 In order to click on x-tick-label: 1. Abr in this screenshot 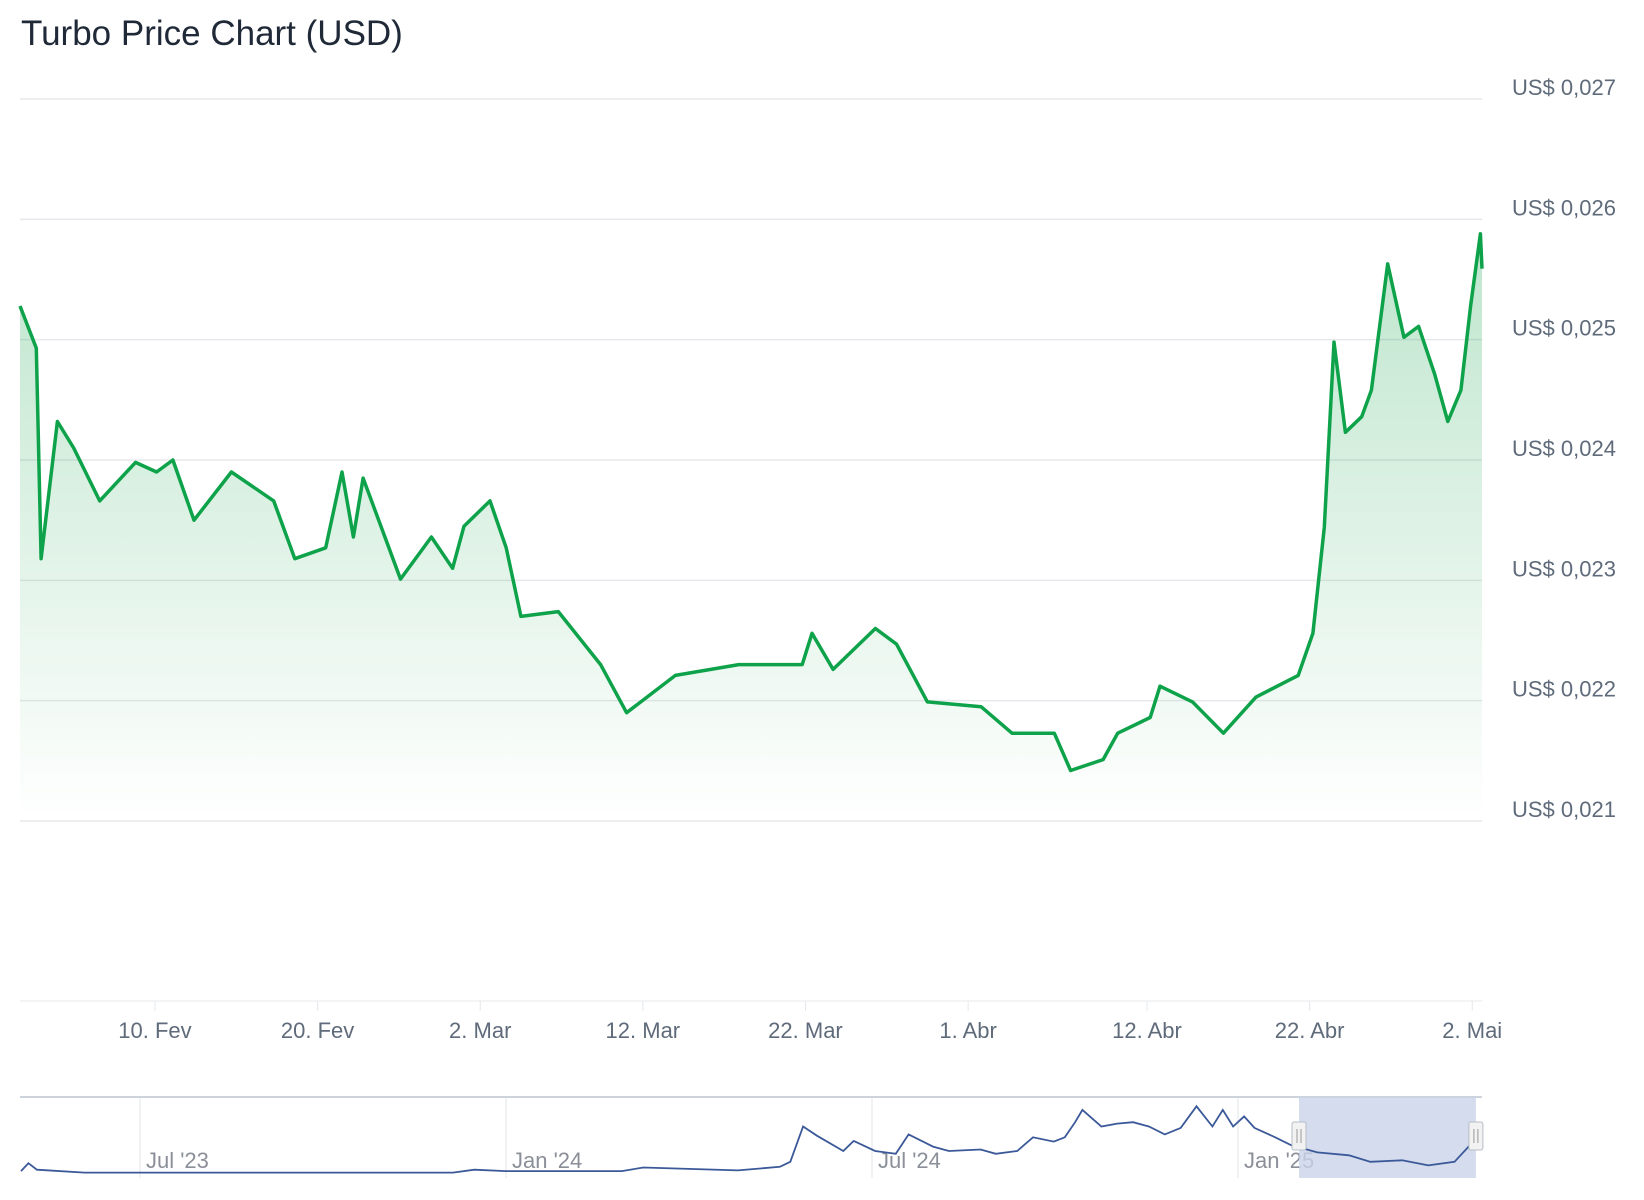, I will do `click(967, 1030)`.